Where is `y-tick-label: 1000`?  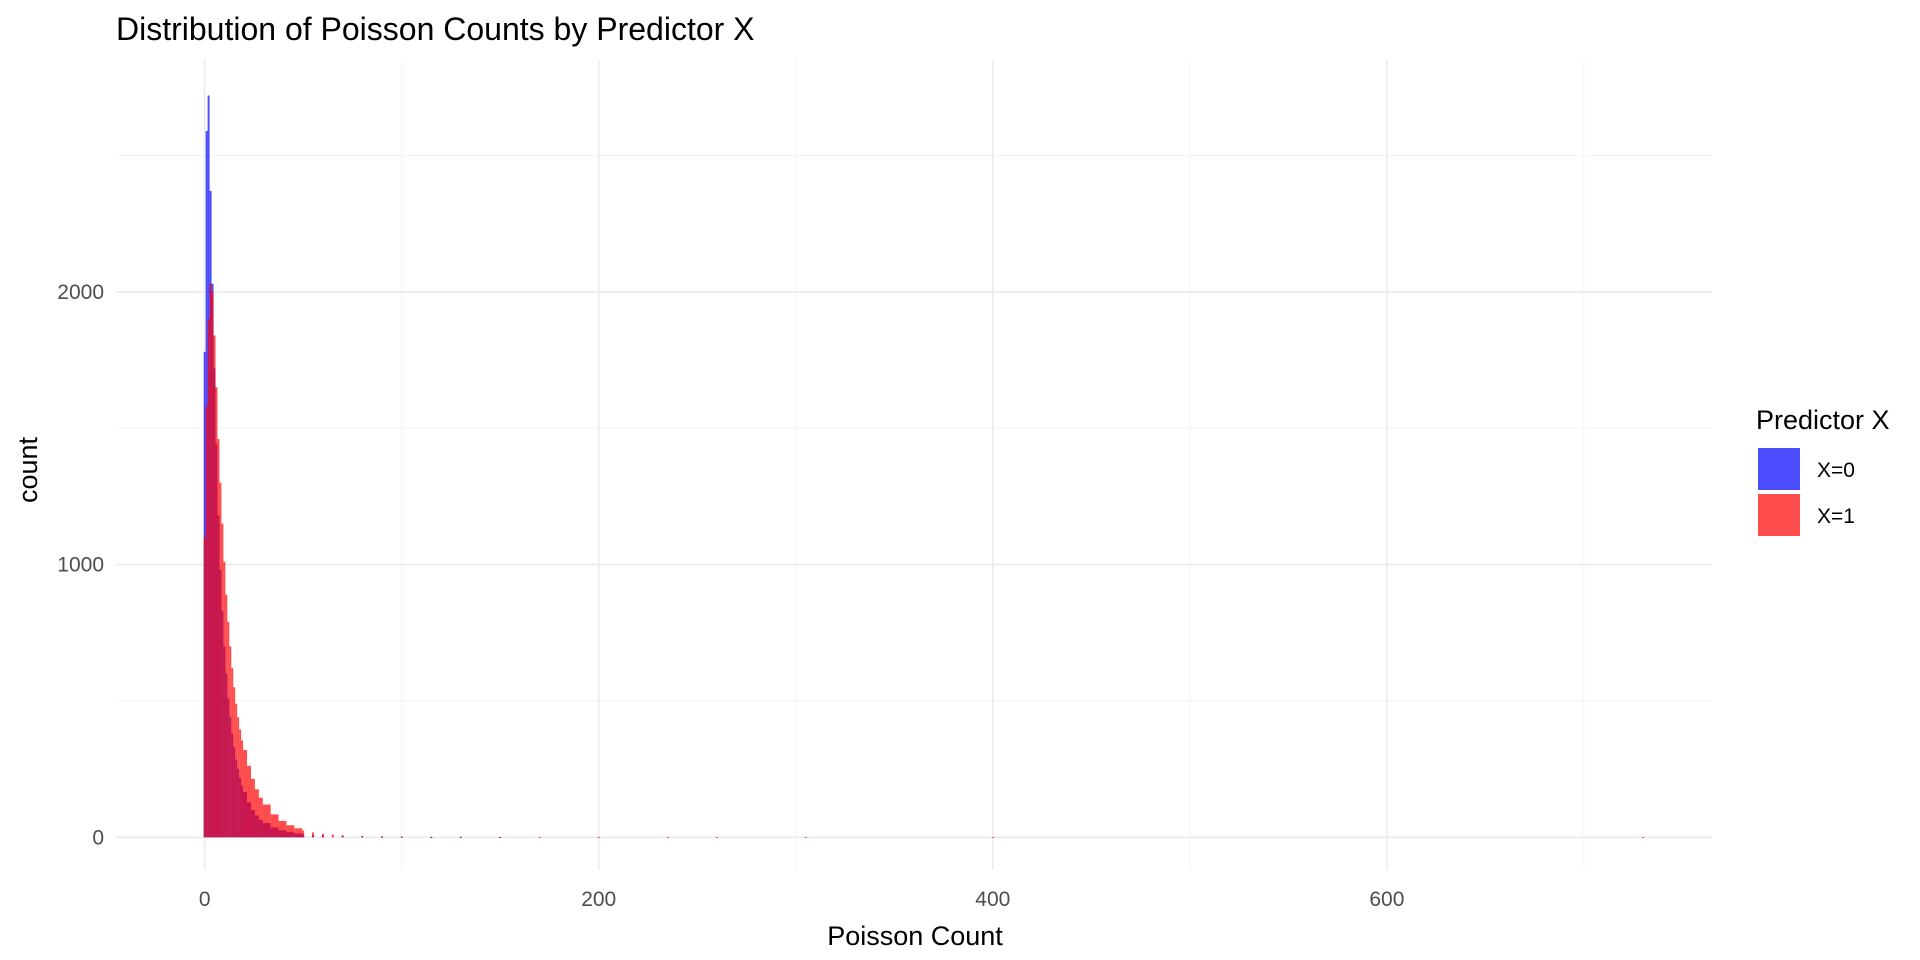 y-tick-label: 1000 is located at coordinates (80, 565).